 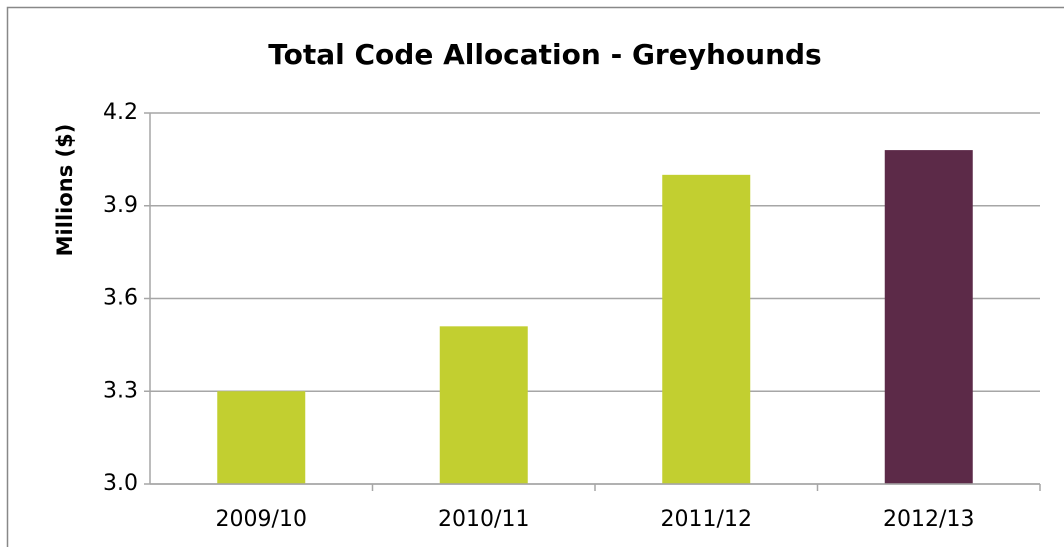 I want to click on x-tick-label: 2011/12, so click(x=706, y=519).